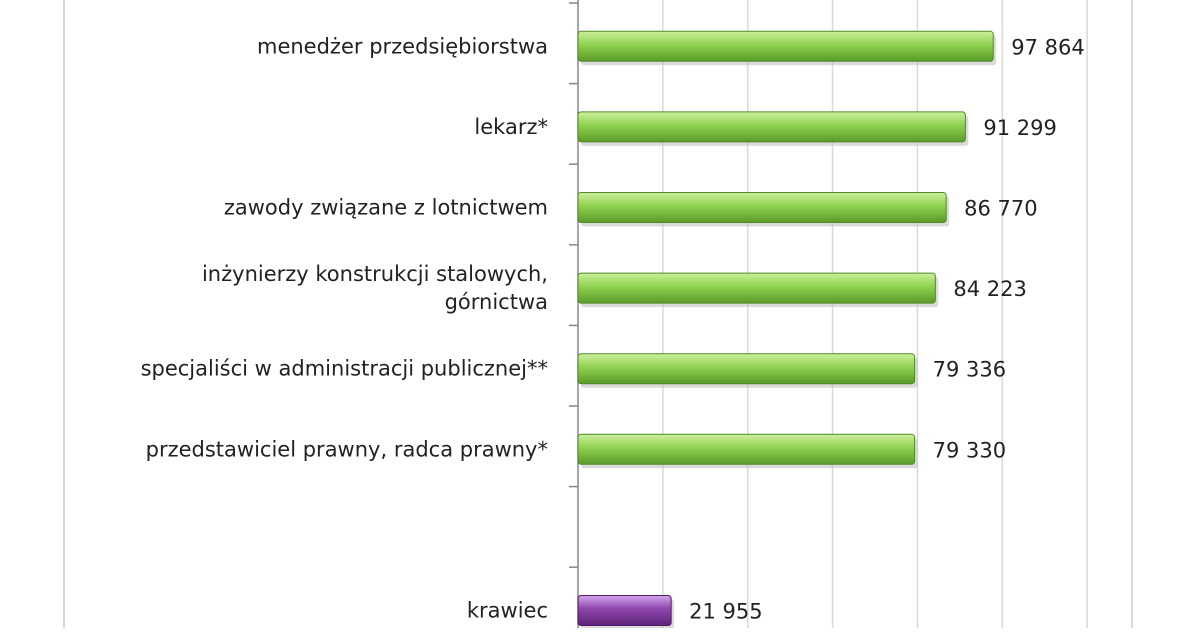  Describe the element at coordinates (989, 289) in the screenshot. I see `data-label: 84 223` at that location.